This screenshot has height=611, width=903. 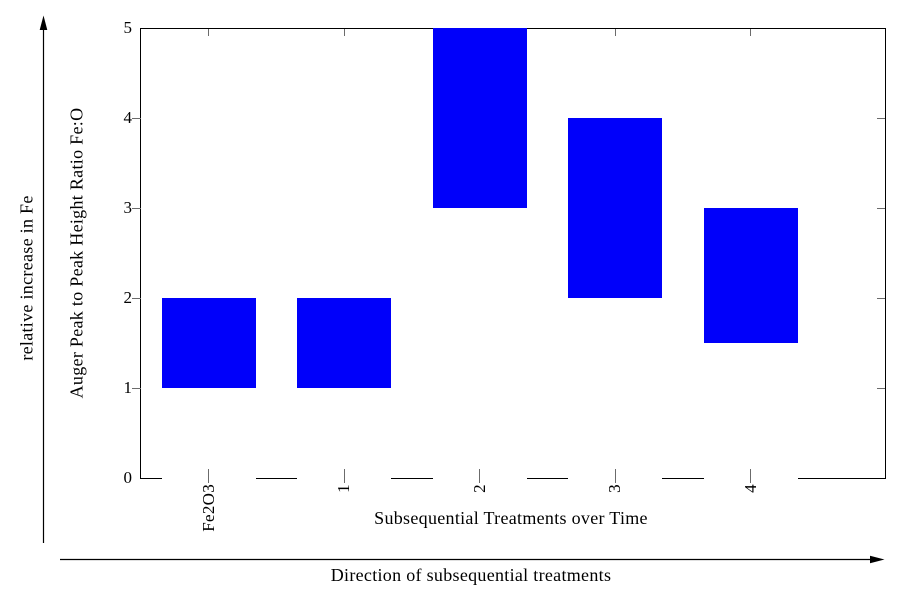 I want to click on y-tick-label: 2, so click(x=128, y=297).